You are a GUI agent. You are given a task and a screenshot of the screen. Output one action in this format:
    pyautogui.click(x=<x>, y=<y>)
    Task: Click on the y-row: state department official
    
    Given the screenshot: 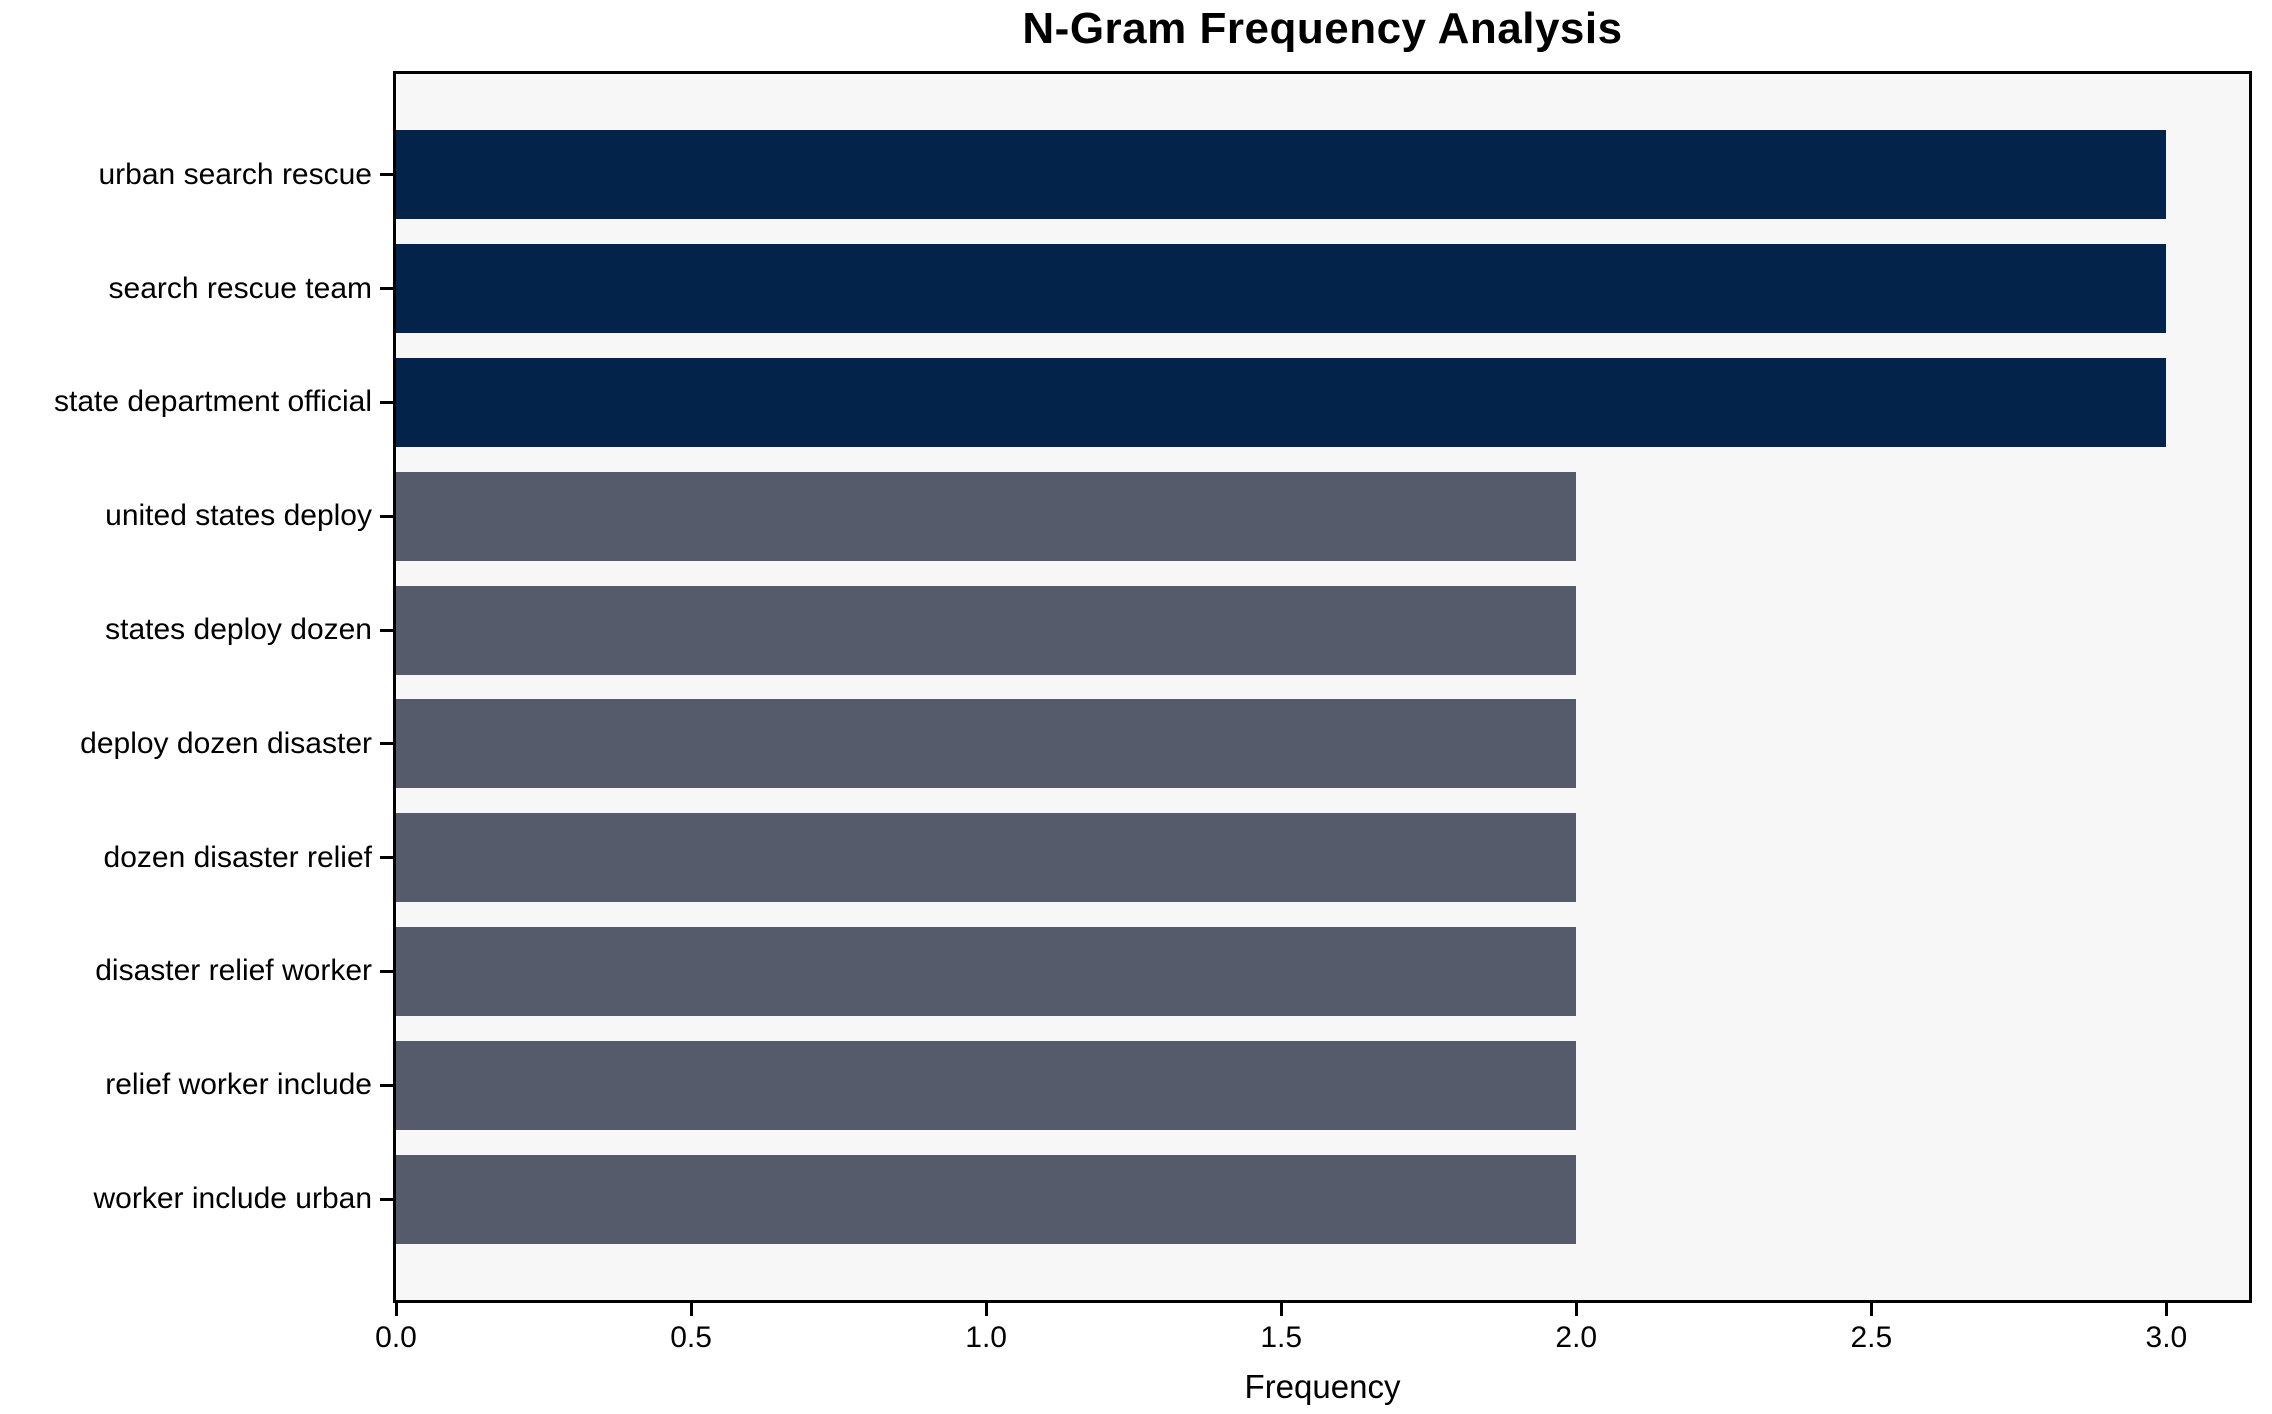 What is the action you would take?
    pyautogui.click(x=196, y=403)
    